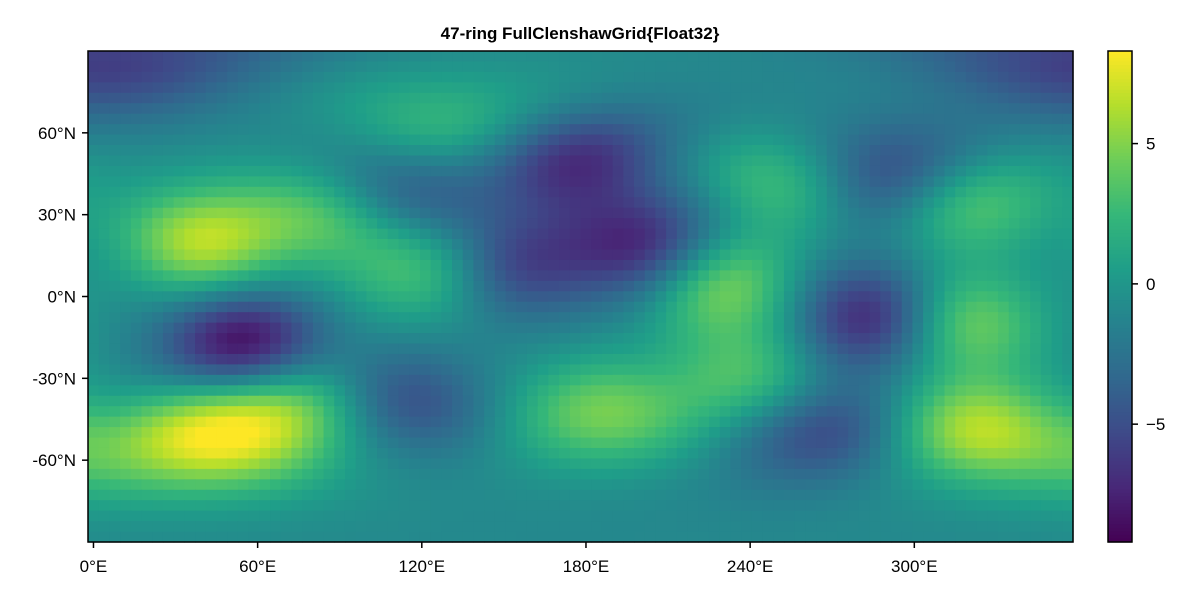 The height and width of the screenshot is (600, 1190). I want to click on y-tick-label: -60°N, so click(54, 460).